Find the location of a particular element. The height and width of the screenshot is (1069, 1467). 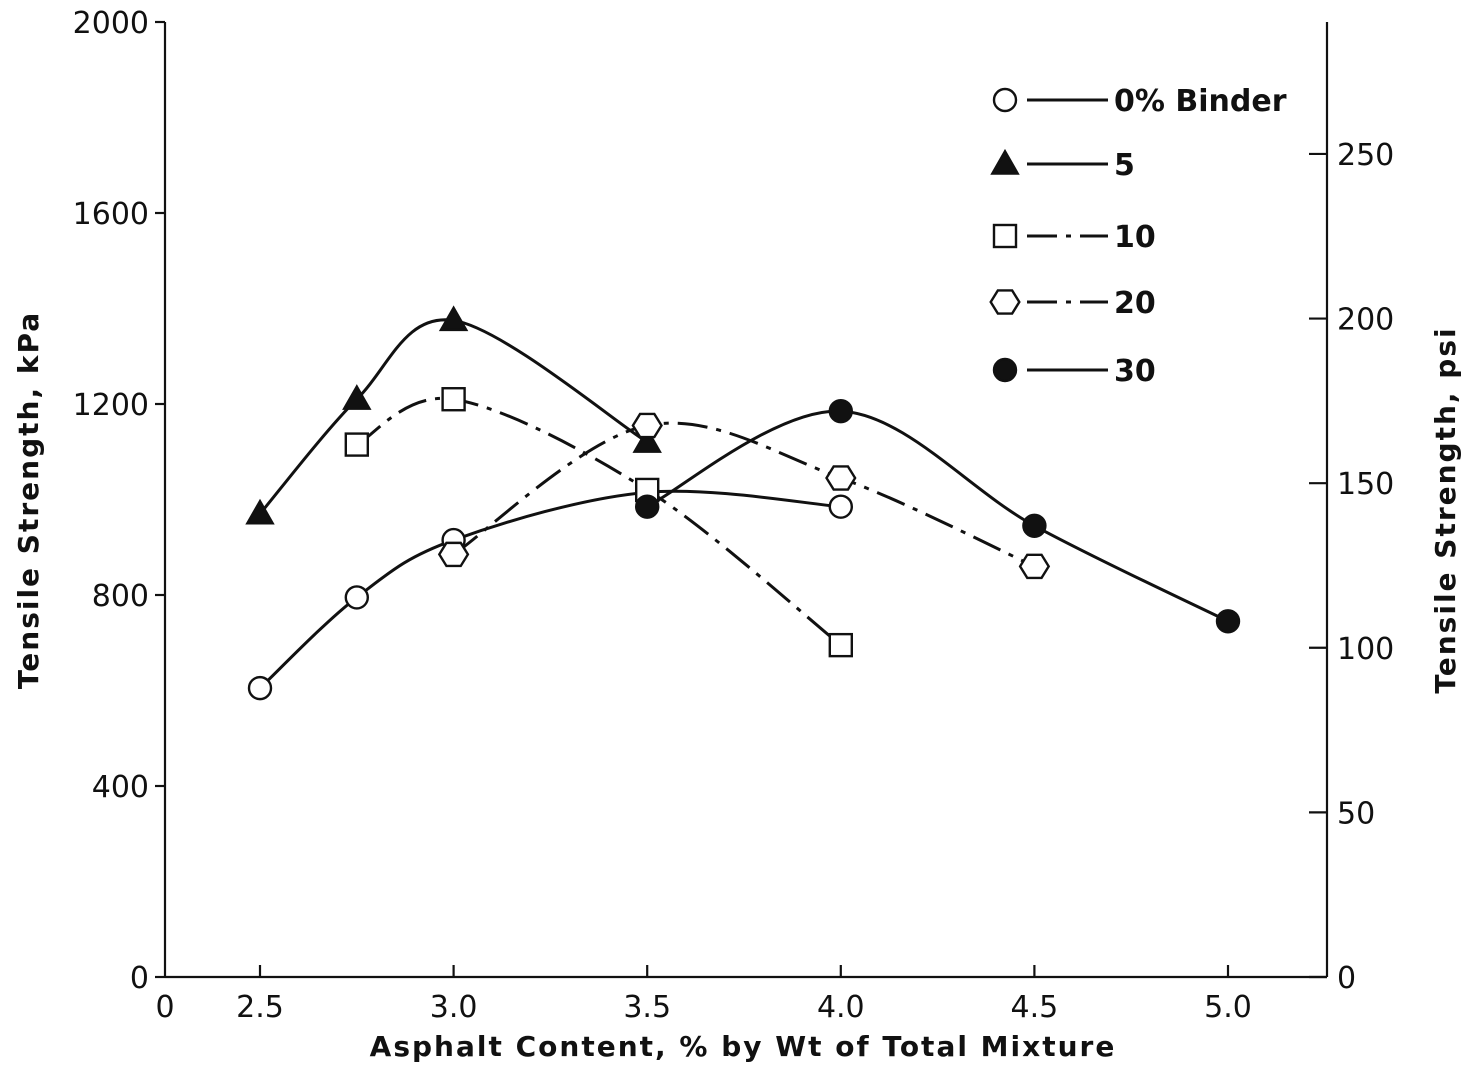

y-right-tick-label: 0 is located at coordinates (1346, 978).